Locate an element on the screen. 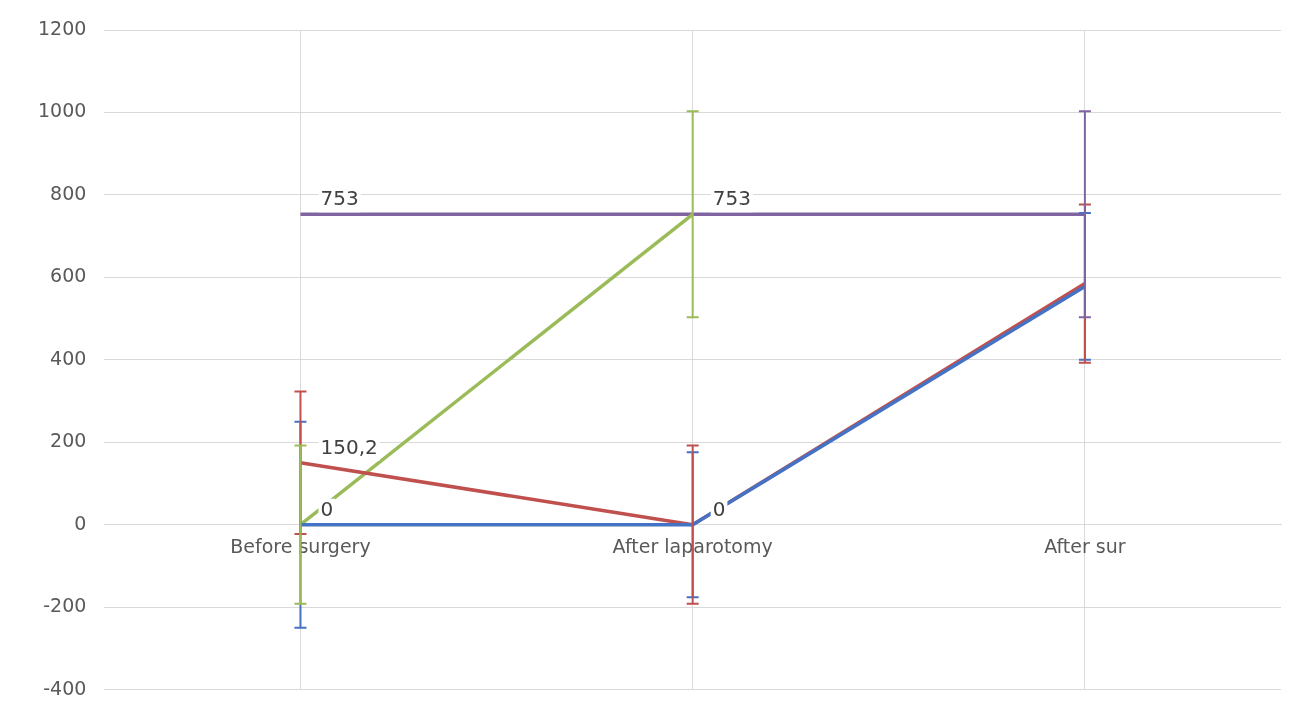 The height and width of the screenshot is (719, 1311). y-tick-label: 800 is located at coordinates (68, 192).